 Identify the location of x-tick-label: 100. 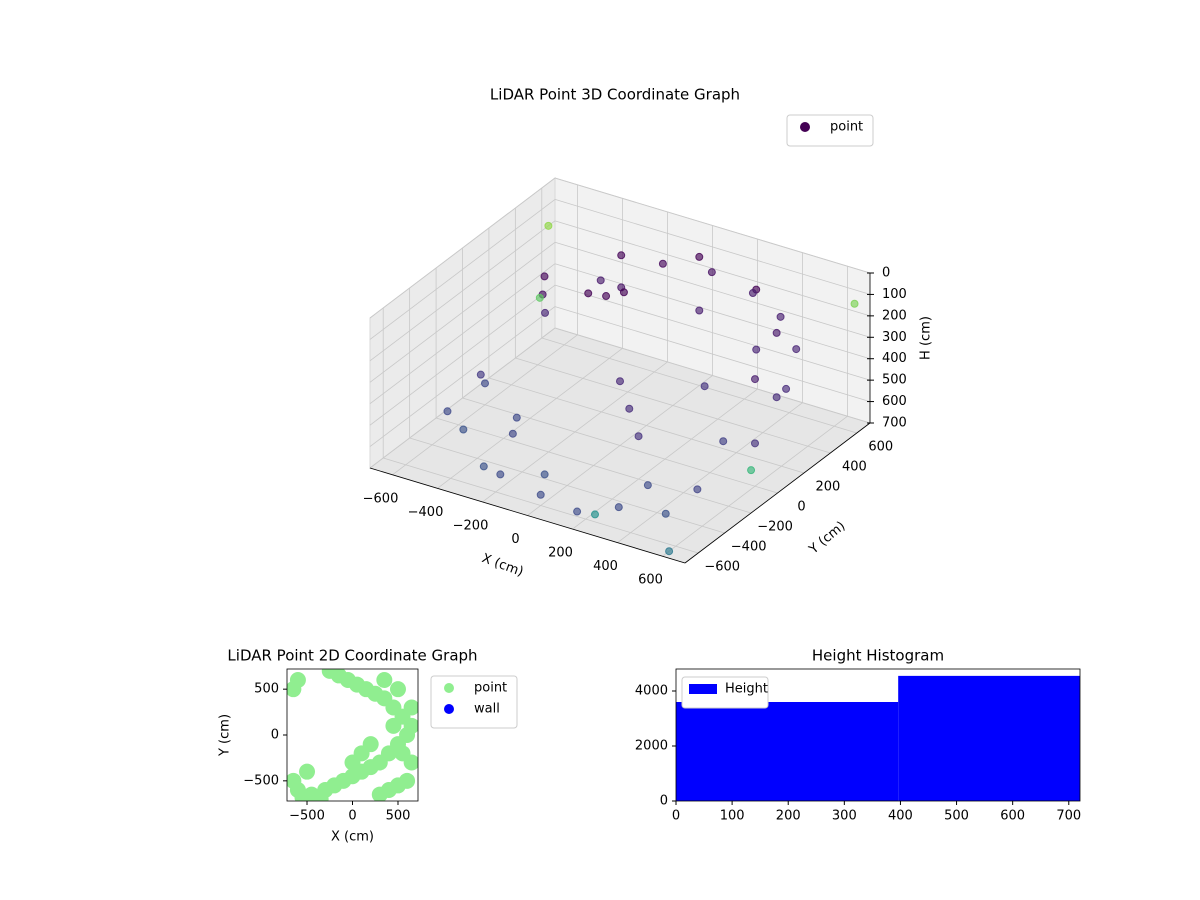
(732, 816).